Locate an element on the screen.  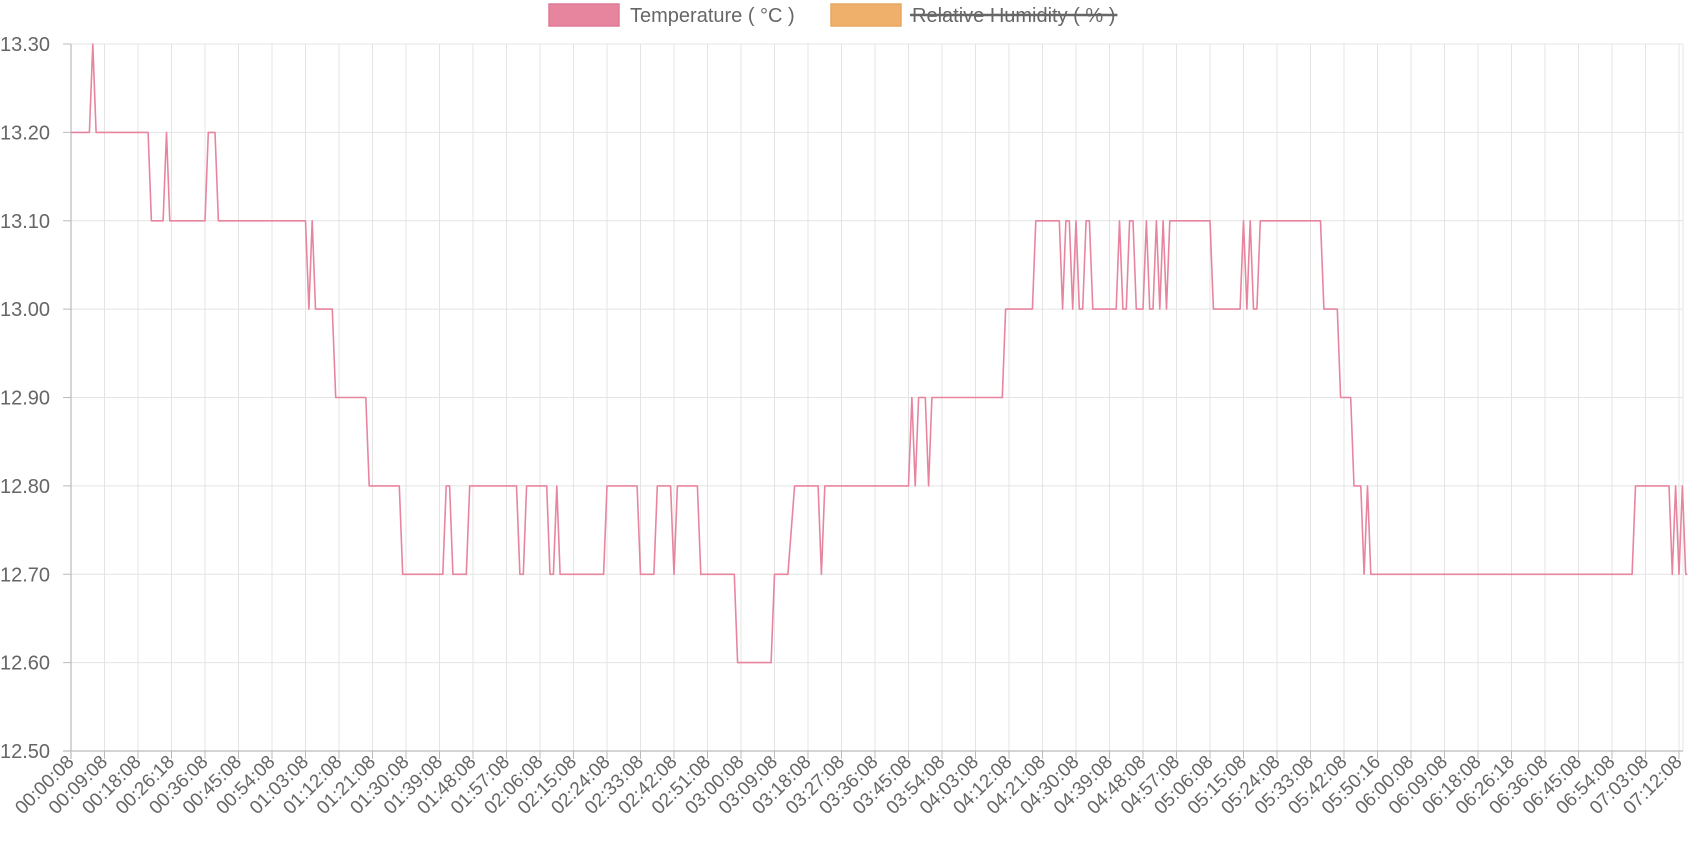
y-tick-label: 12.50 is located at coordinates (25, 752).